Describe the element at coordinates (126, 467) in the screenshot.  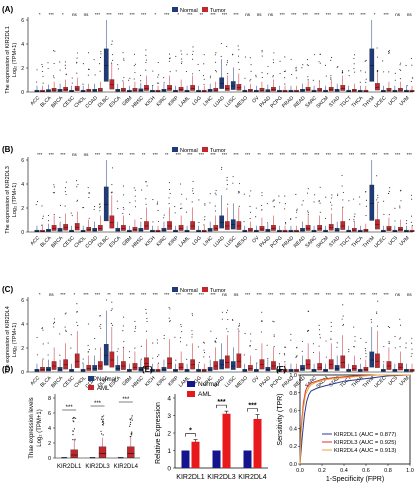
I see `category-label: KIR2DL4` at that location.